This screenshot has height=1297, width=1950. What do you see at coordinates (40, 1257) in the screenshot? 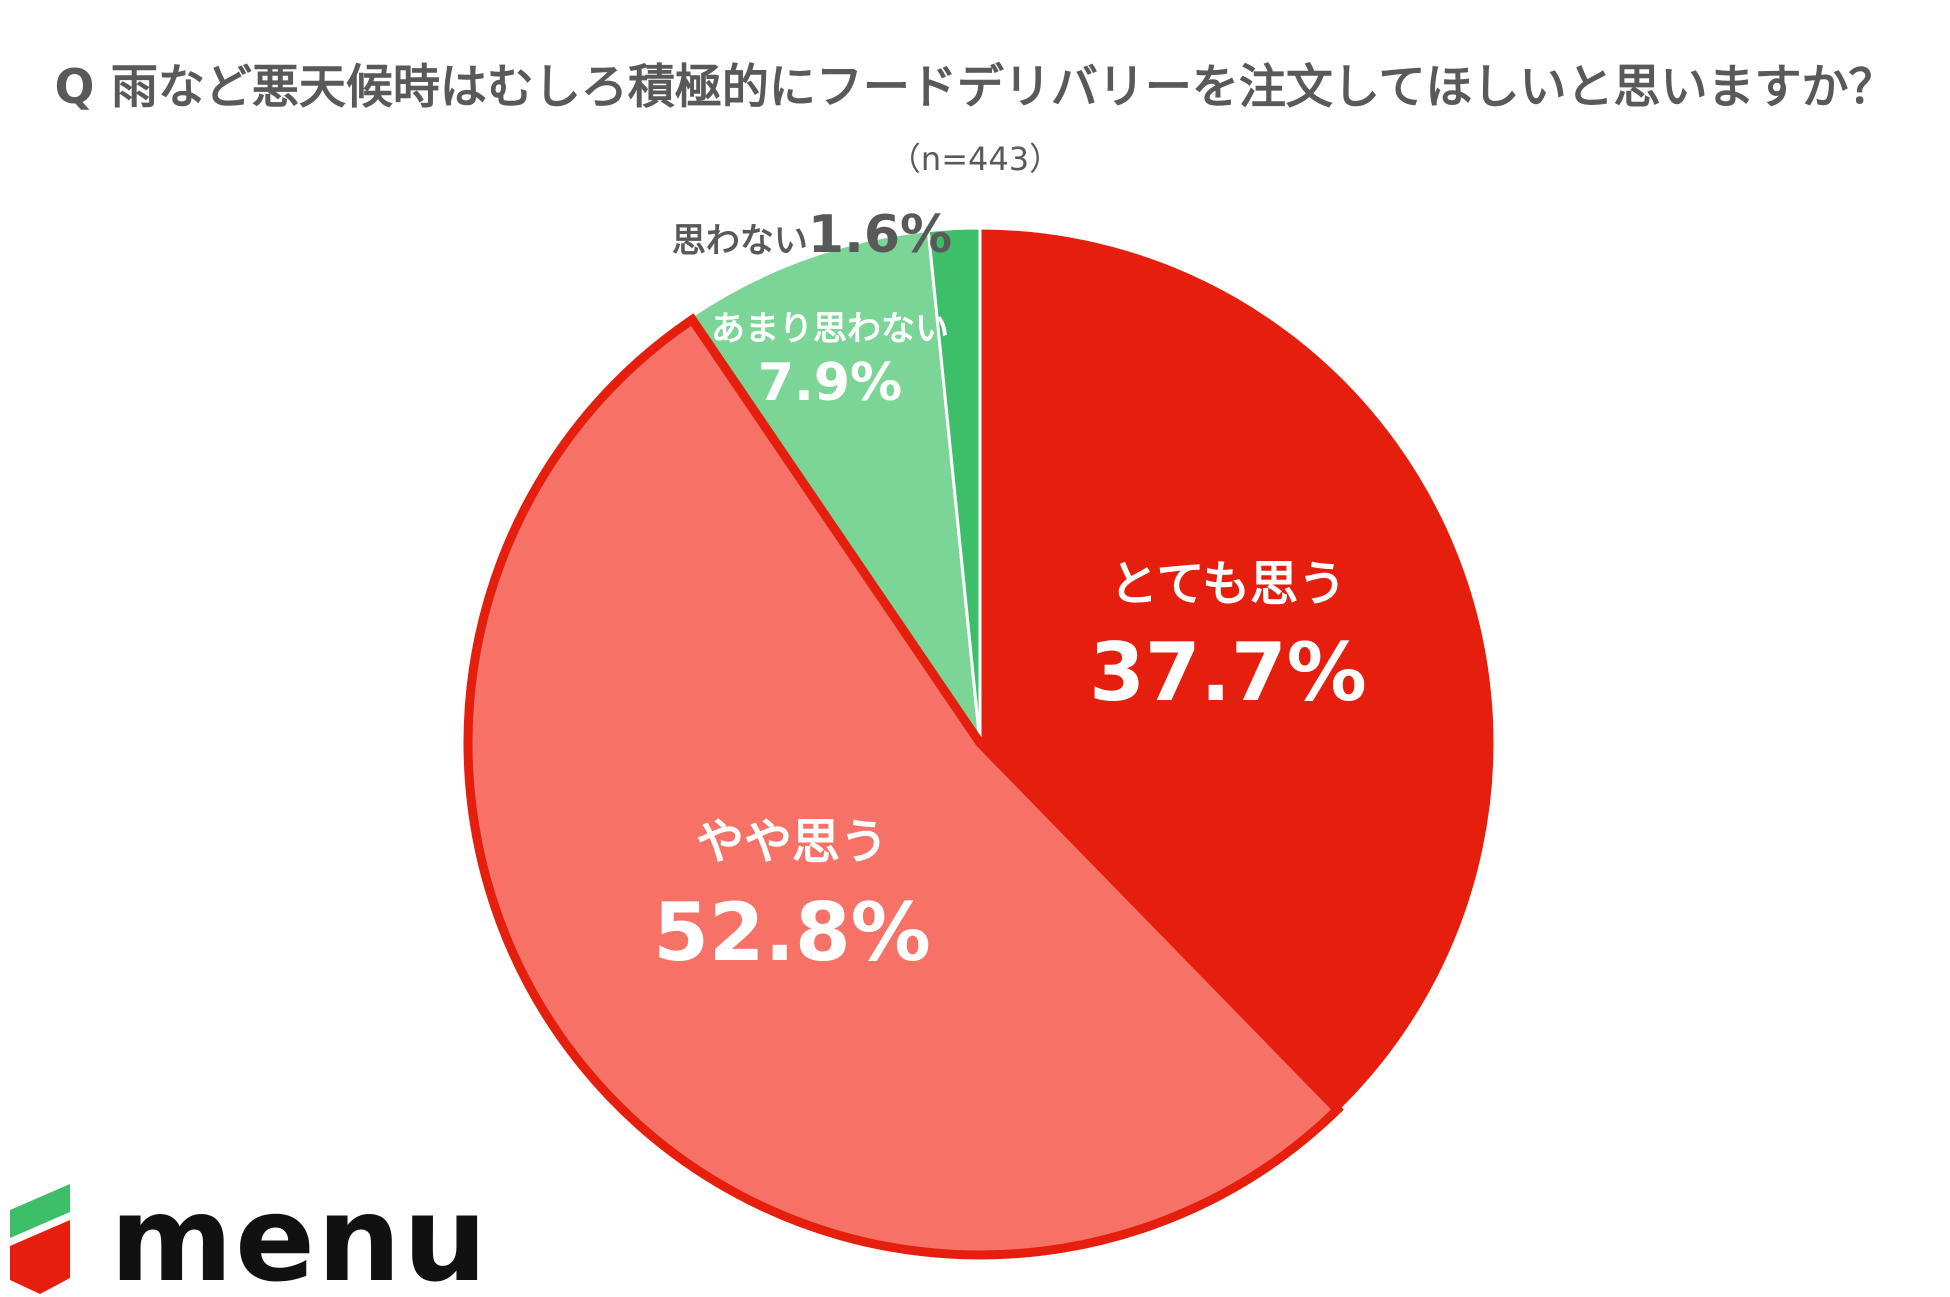
I see `logo-mark-red` at bounding box center [40, 1257].